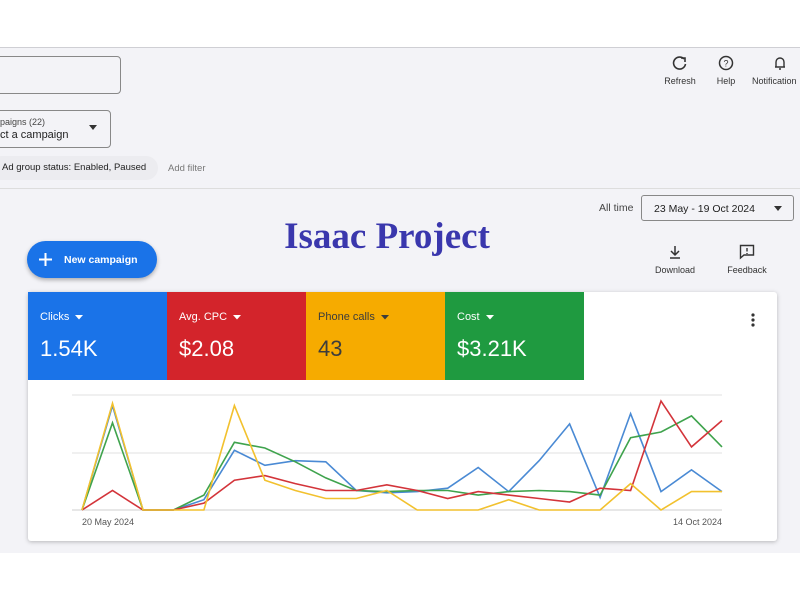 This screenshot has height=600, width=800. I want to click on filter-chip-text: Ad group status: Enabled, Paused, so click(74, 167).